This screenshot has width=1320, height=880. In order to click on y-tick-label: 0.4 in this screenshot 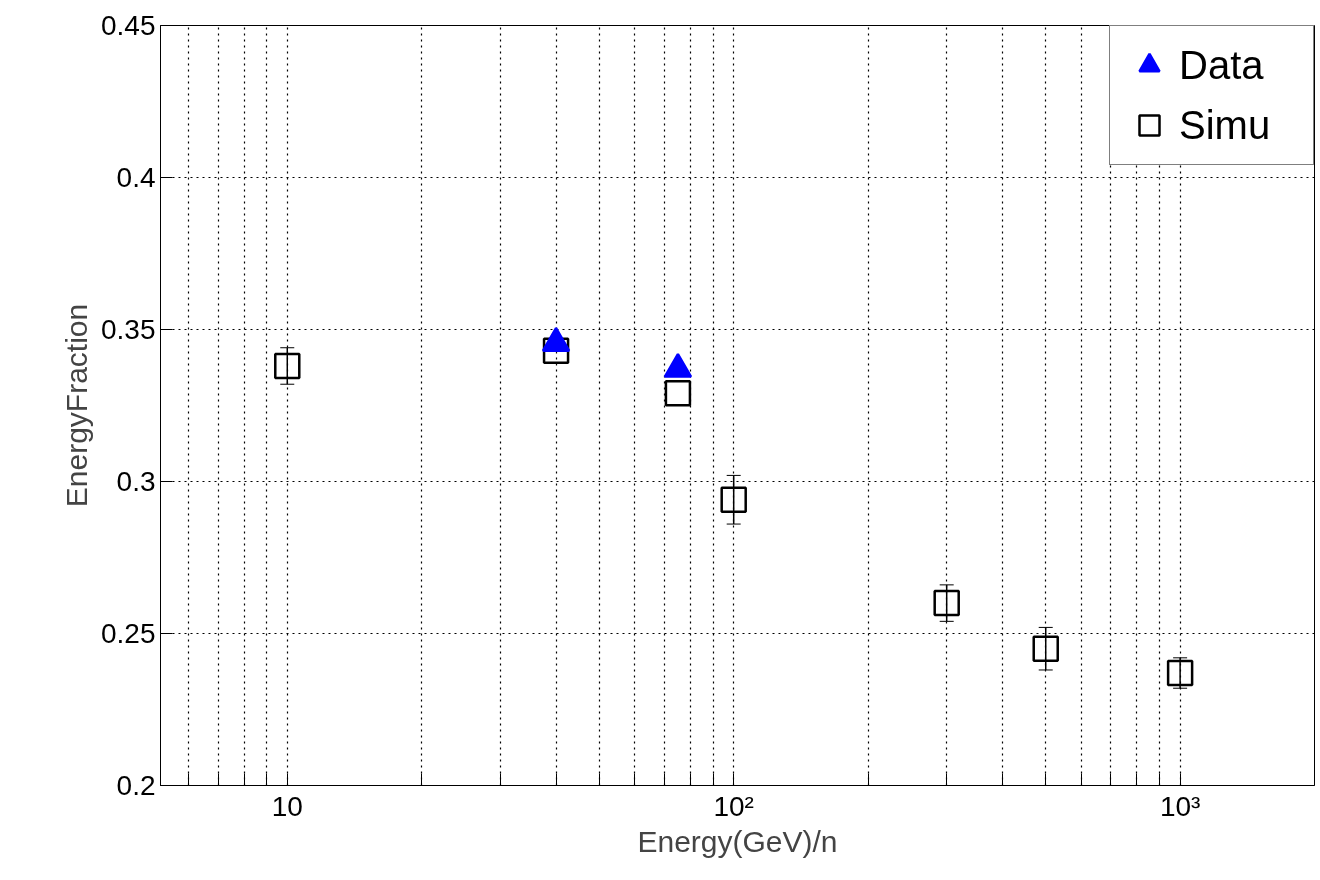, I will do `click(136, 177)`.